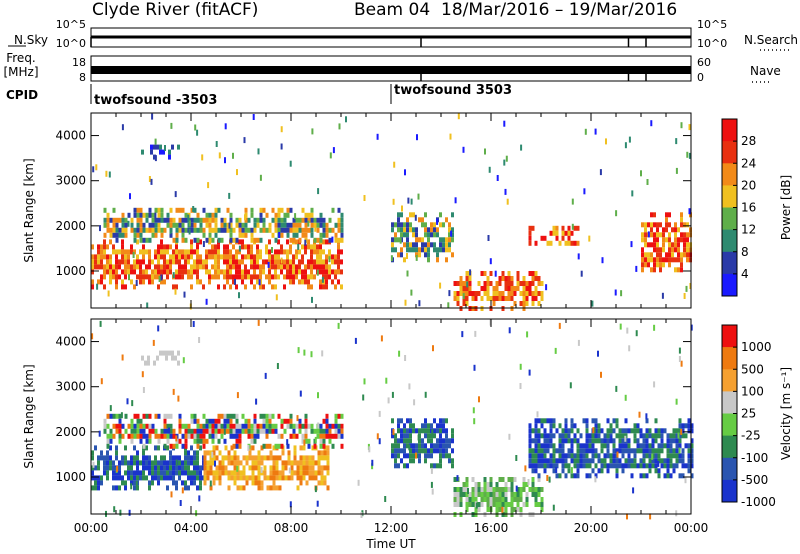  Describe the element at coordinates (70, 181) in the screenshot. I see `y-tick-label: 3000` at that location.